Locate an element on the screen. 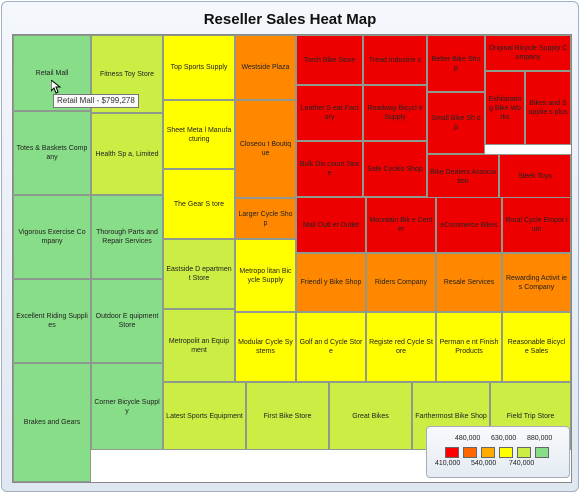 This screenshot has width=582, height=495. mouse-cursor-icon is located at coordinates (56, 87).